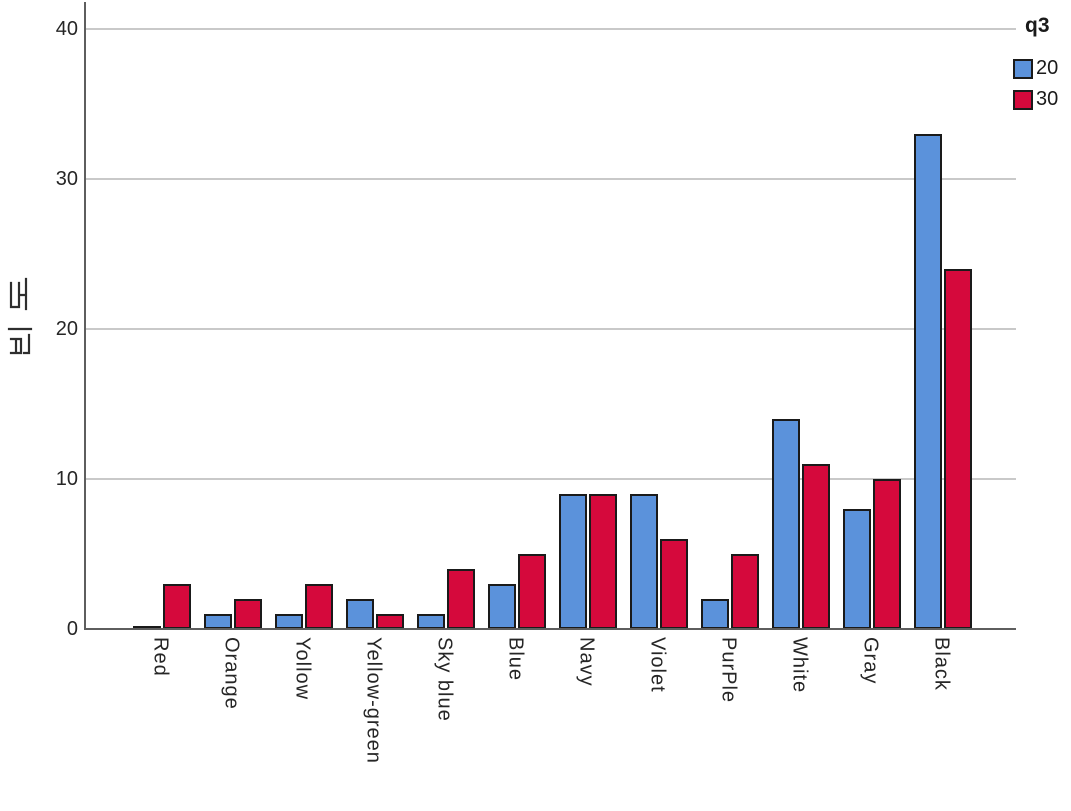 This screenshot has width=1071, height=811. What do you see at coordinates (176, 606) in the screenshot?
I see `bar-30-Red` at bounding box center [176, 606].